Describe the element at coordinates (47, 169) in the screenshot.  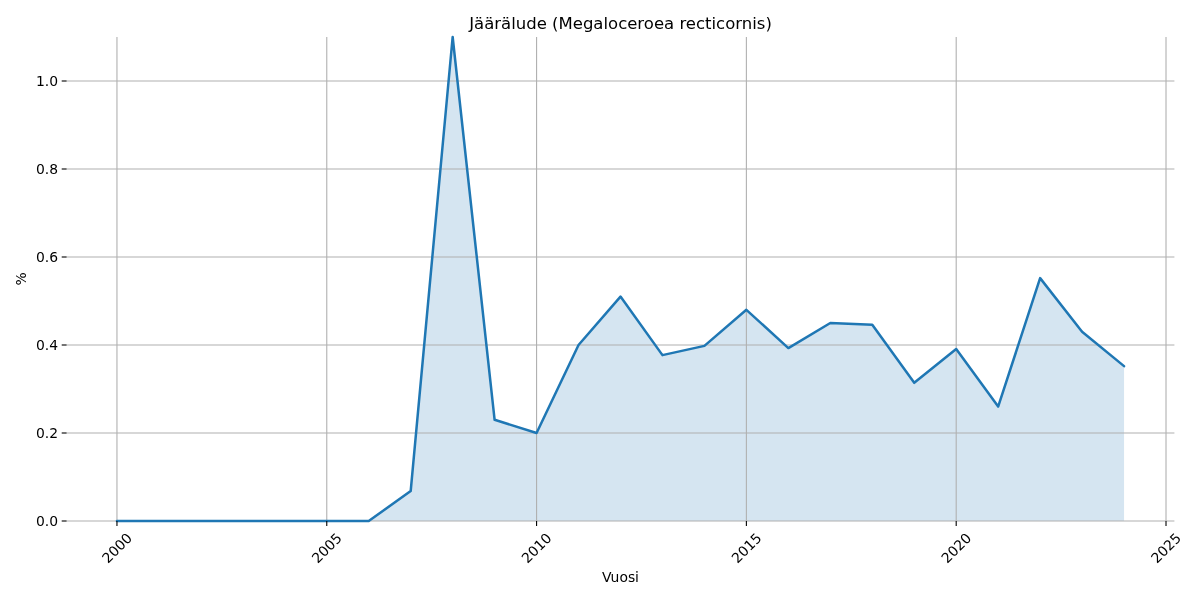
I see `y-tick-label: 0.8` at that location.